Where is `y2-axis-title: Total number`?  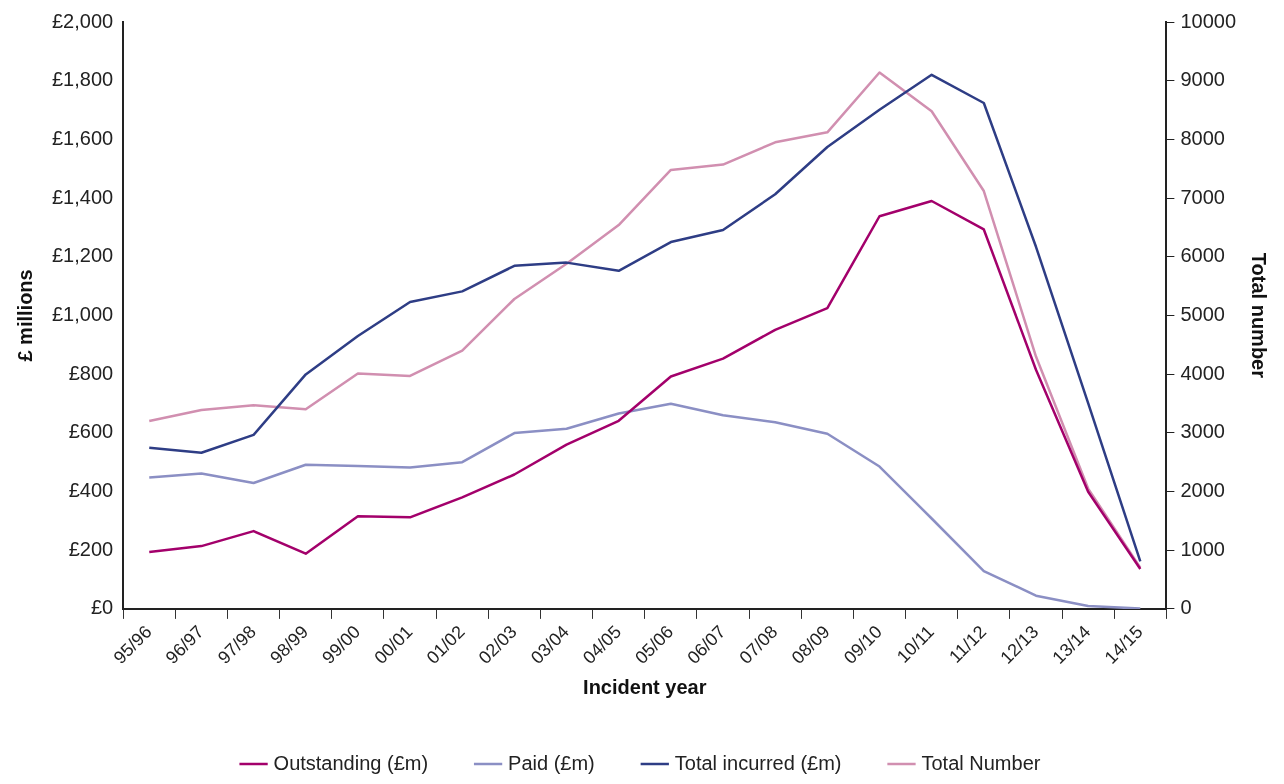 y2-axis-title: Total number is located at coordinates (1259, 315).